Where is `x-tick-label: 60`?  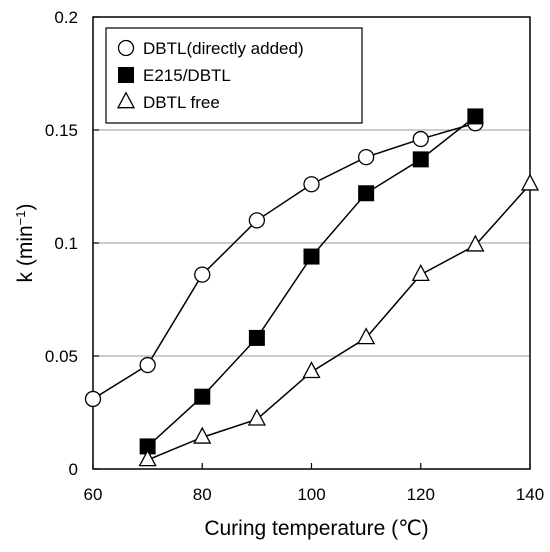
x-tick-label: 60 is located at coordinates (93, 494).